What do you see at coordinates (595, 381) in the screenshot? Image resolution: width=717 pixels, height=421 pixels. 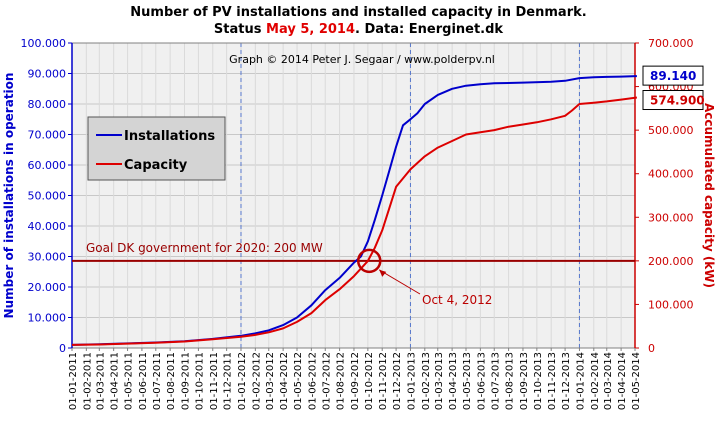 I see `x-tick-label: 01-02-2014` at bounding box center [595, 381].